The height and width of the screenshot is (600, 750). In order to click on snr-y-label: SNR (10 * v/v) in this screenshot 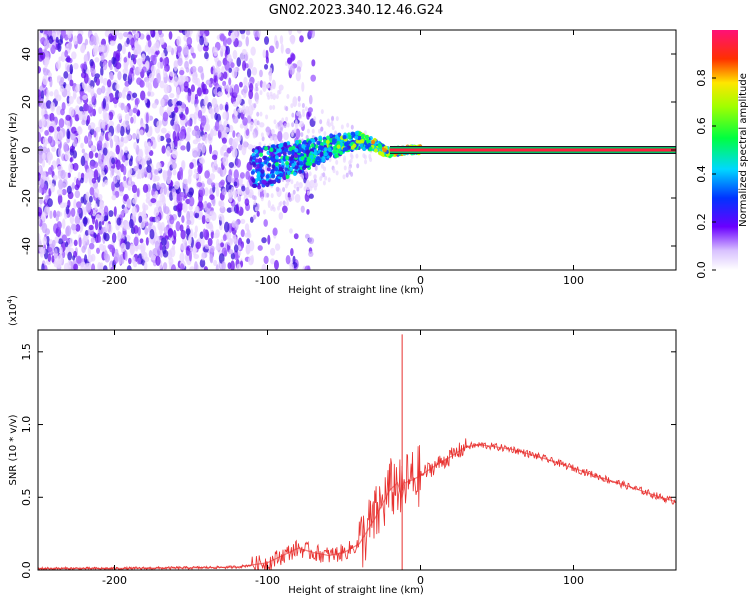, I will do `click(13, 449)`.